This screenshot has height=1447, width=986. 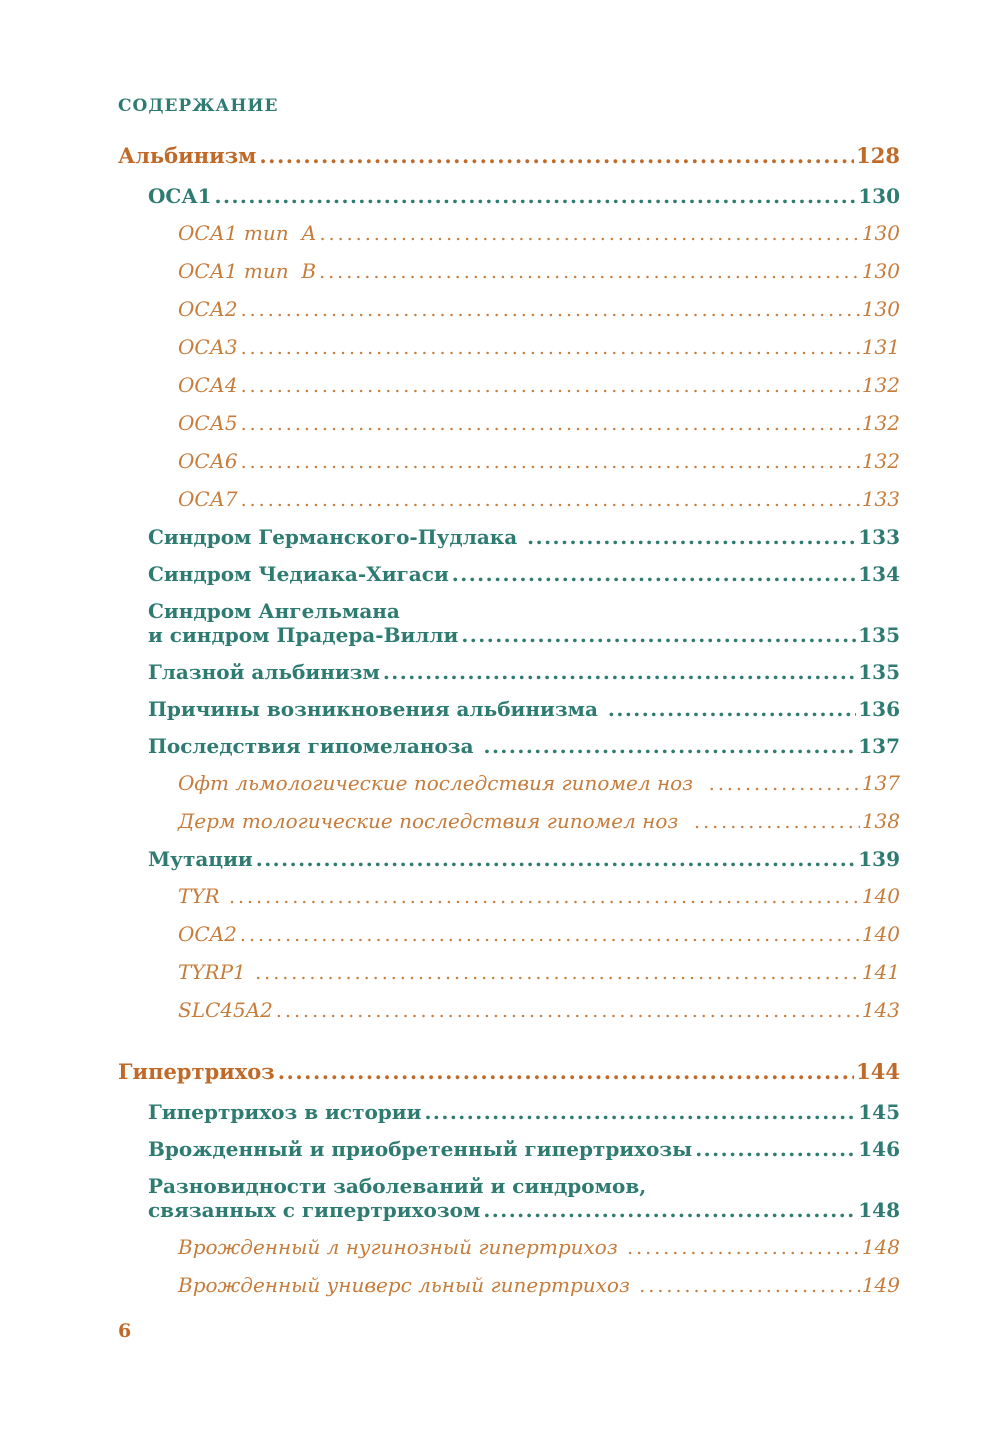 What do you see at coordinates (247, 233) in the screenshot?
I see `toc-entry-label: ОСА1 тип А` at bounding box center [247, 233].